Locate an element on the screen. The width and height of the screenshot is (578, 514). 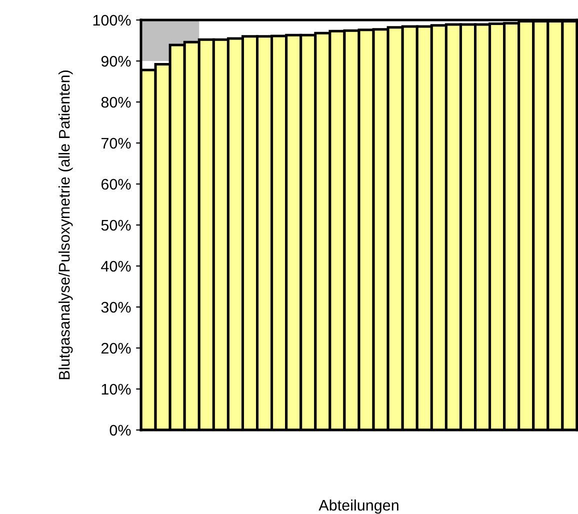
y-tick-label: 80% is located at coordinates (116, 102).